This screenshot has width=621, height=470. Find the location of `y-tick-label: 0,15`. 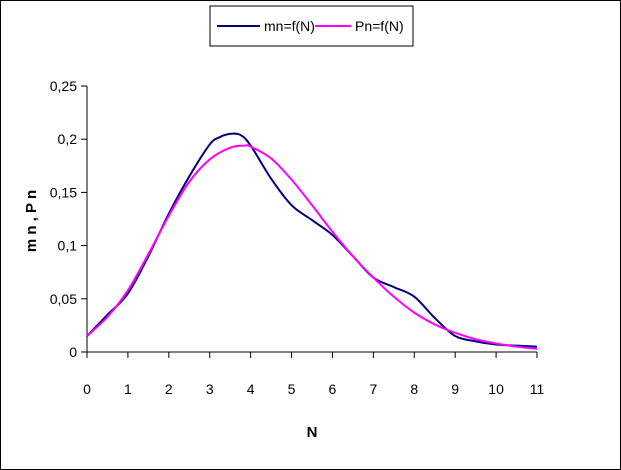

y-tick-label: 0,15 is located at coordinates (63, 192).